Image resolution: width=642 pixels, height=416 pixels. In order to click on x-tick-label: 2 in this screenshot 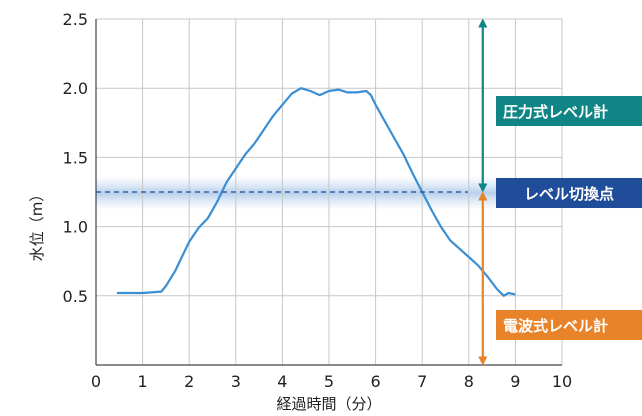, I will do `click(189, 381)`.